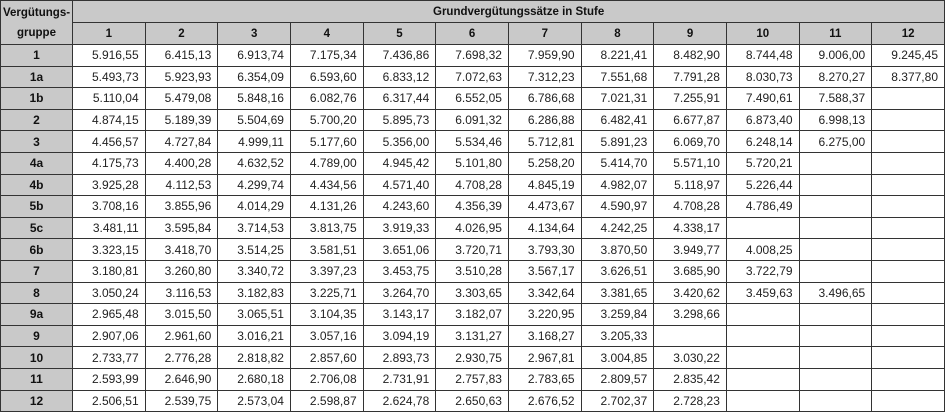 The width and height of the screenshot is (945, 413). Describe the element at coordinates (472, 206) in the screenshot. I see `salary-cell: 4.356,39` at that location.